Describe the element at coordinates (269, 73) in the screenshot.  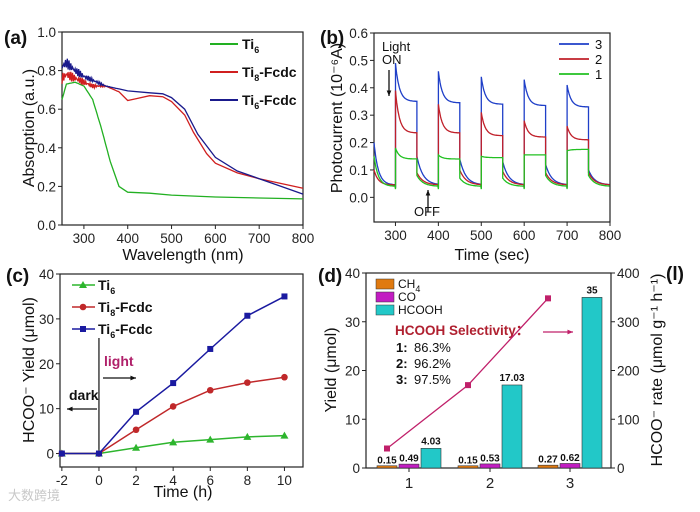
I see `a-legend-label: Ti8-Fcdc` at that location.